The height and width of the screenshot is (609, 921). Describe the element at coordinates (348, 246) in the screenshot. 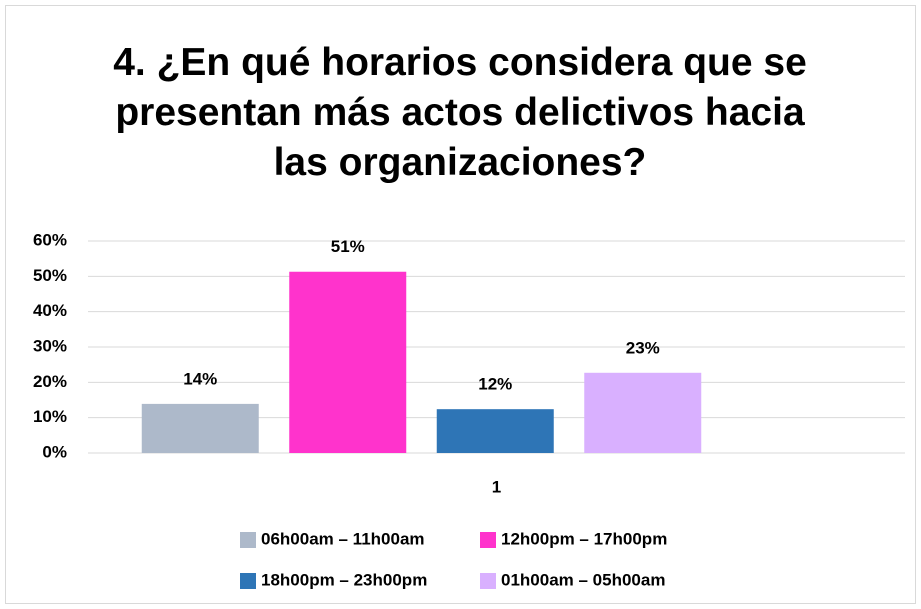

I see `data-label: 51%` at that location.